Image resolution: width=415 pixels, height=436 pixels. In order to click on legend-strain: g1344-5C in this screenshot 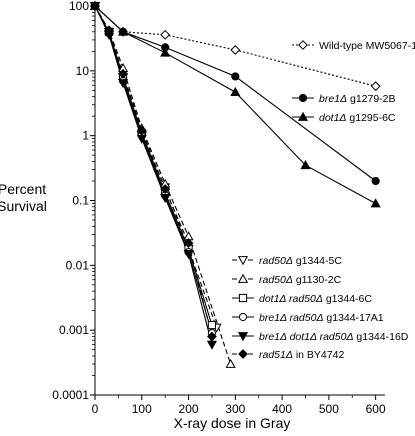, I will do `click(317, 261)`.